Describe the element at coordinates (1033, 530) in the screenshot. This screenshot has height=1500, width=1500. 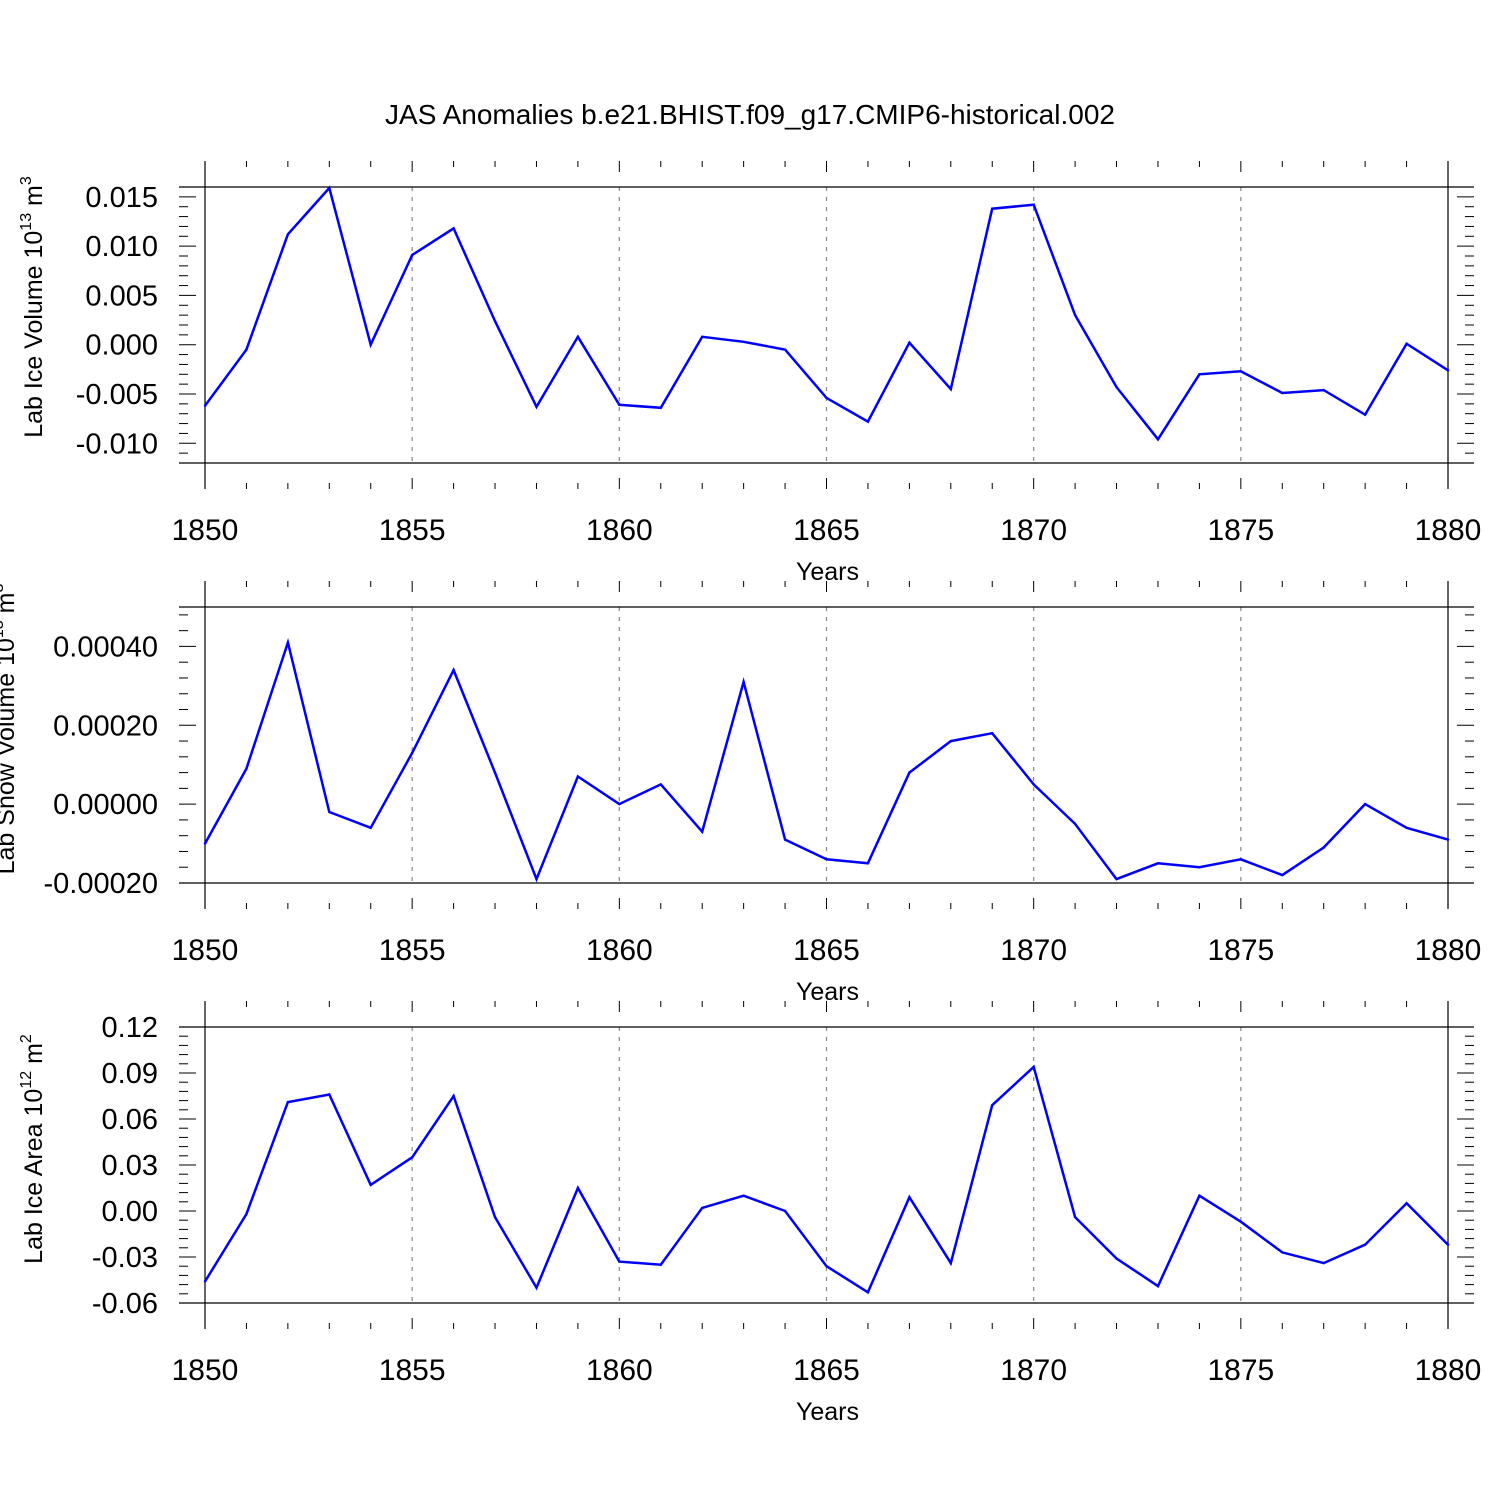
I see `x-tick-label: 1870` at that location.